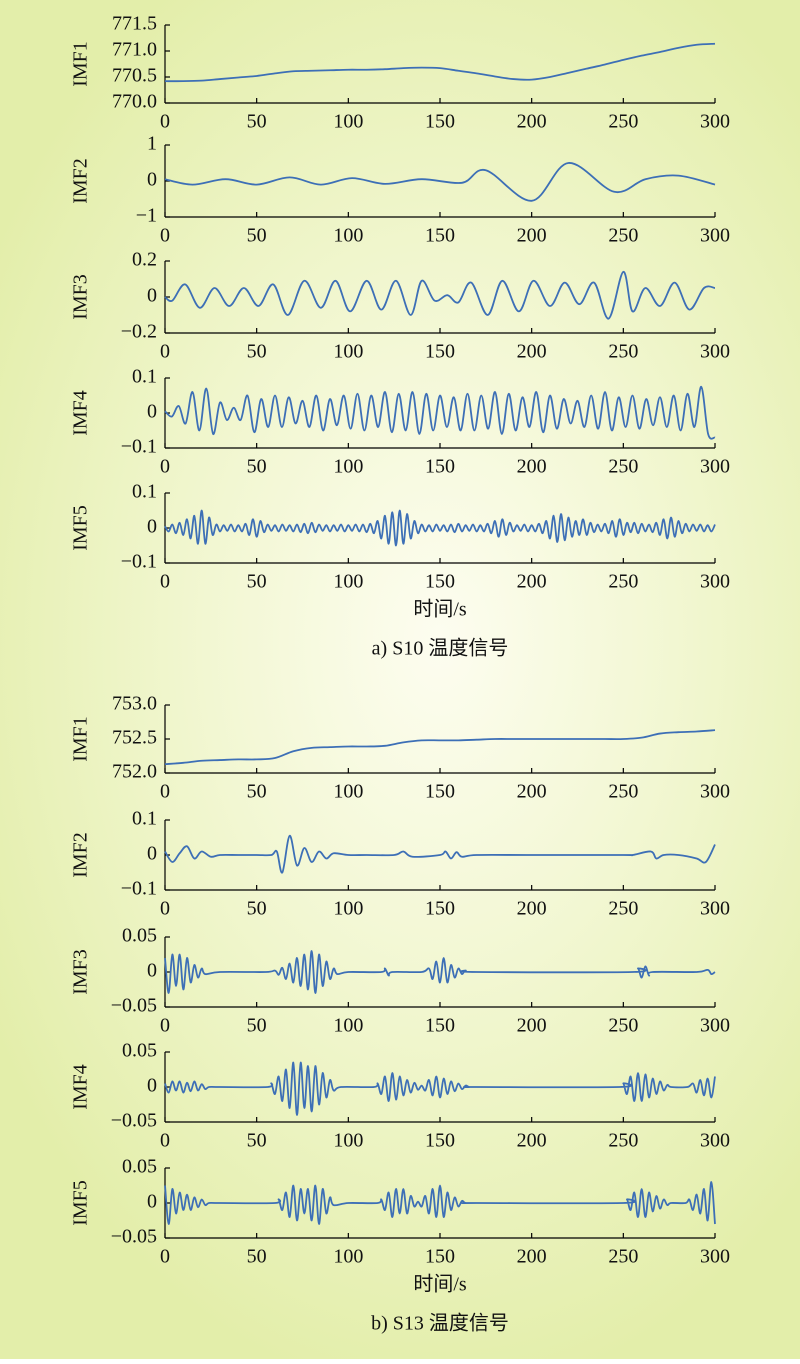 The image size is (800, 1364). What do you see at coordinates (134, 76) in the screenshot?
I see `y-tick-label: 770.5` at bounding box center [134, 76].